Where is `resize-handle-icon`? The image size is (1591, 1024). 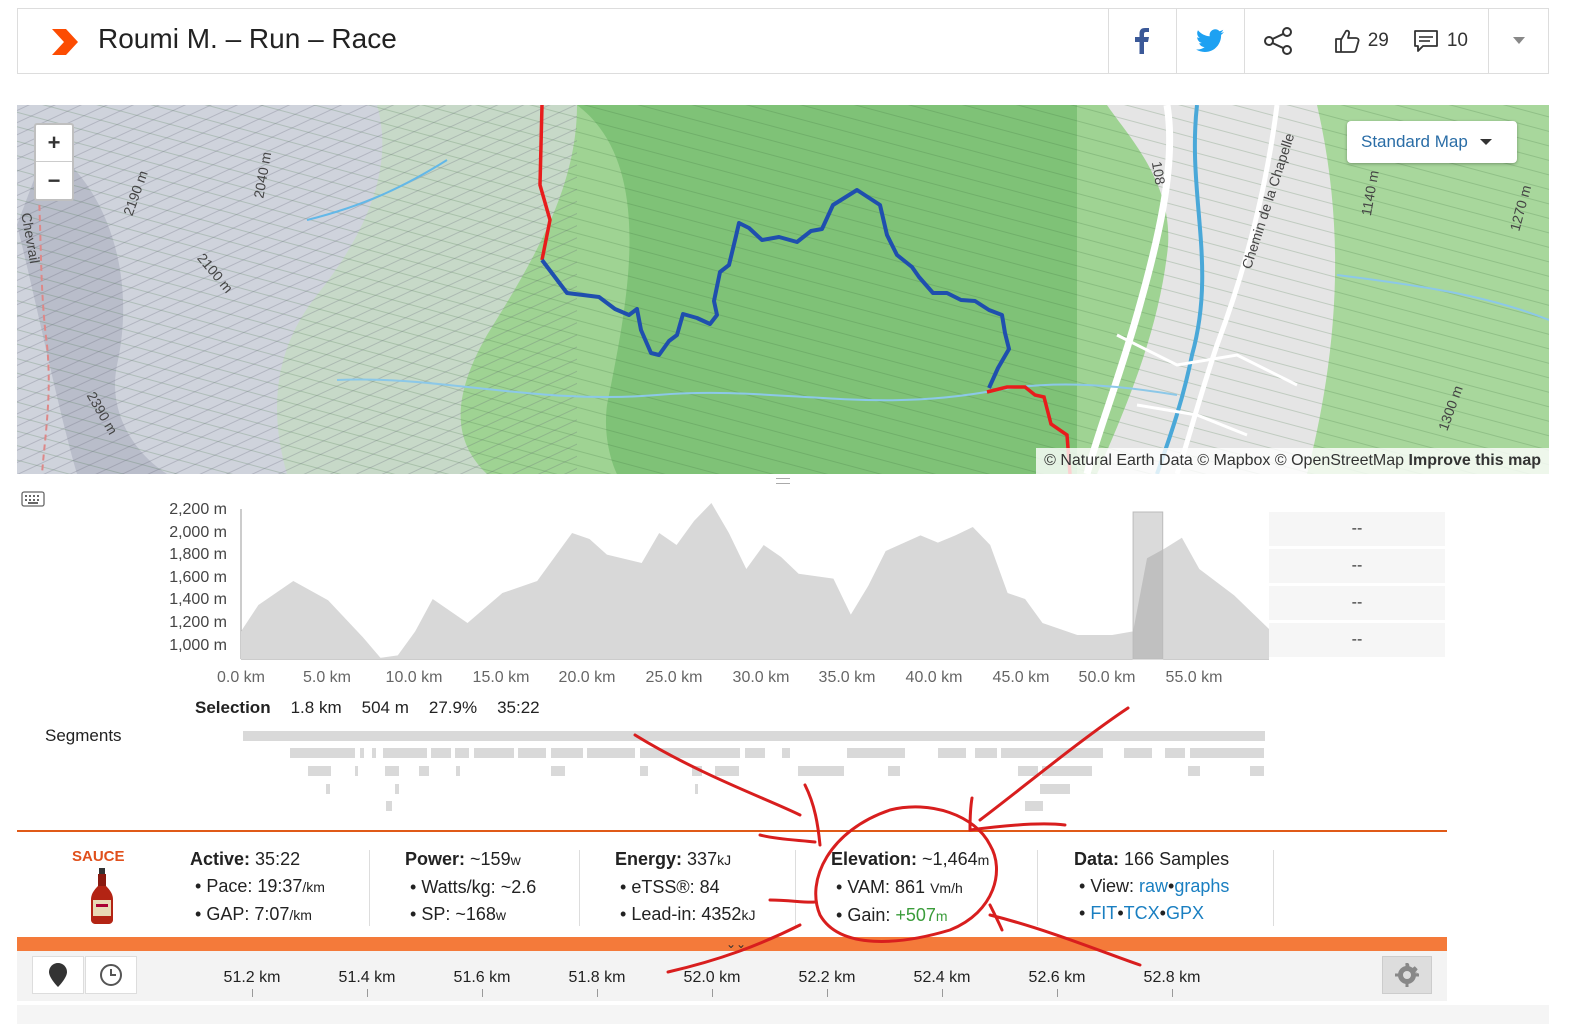
resize-handle-icon is located at coordinates (783, 481).